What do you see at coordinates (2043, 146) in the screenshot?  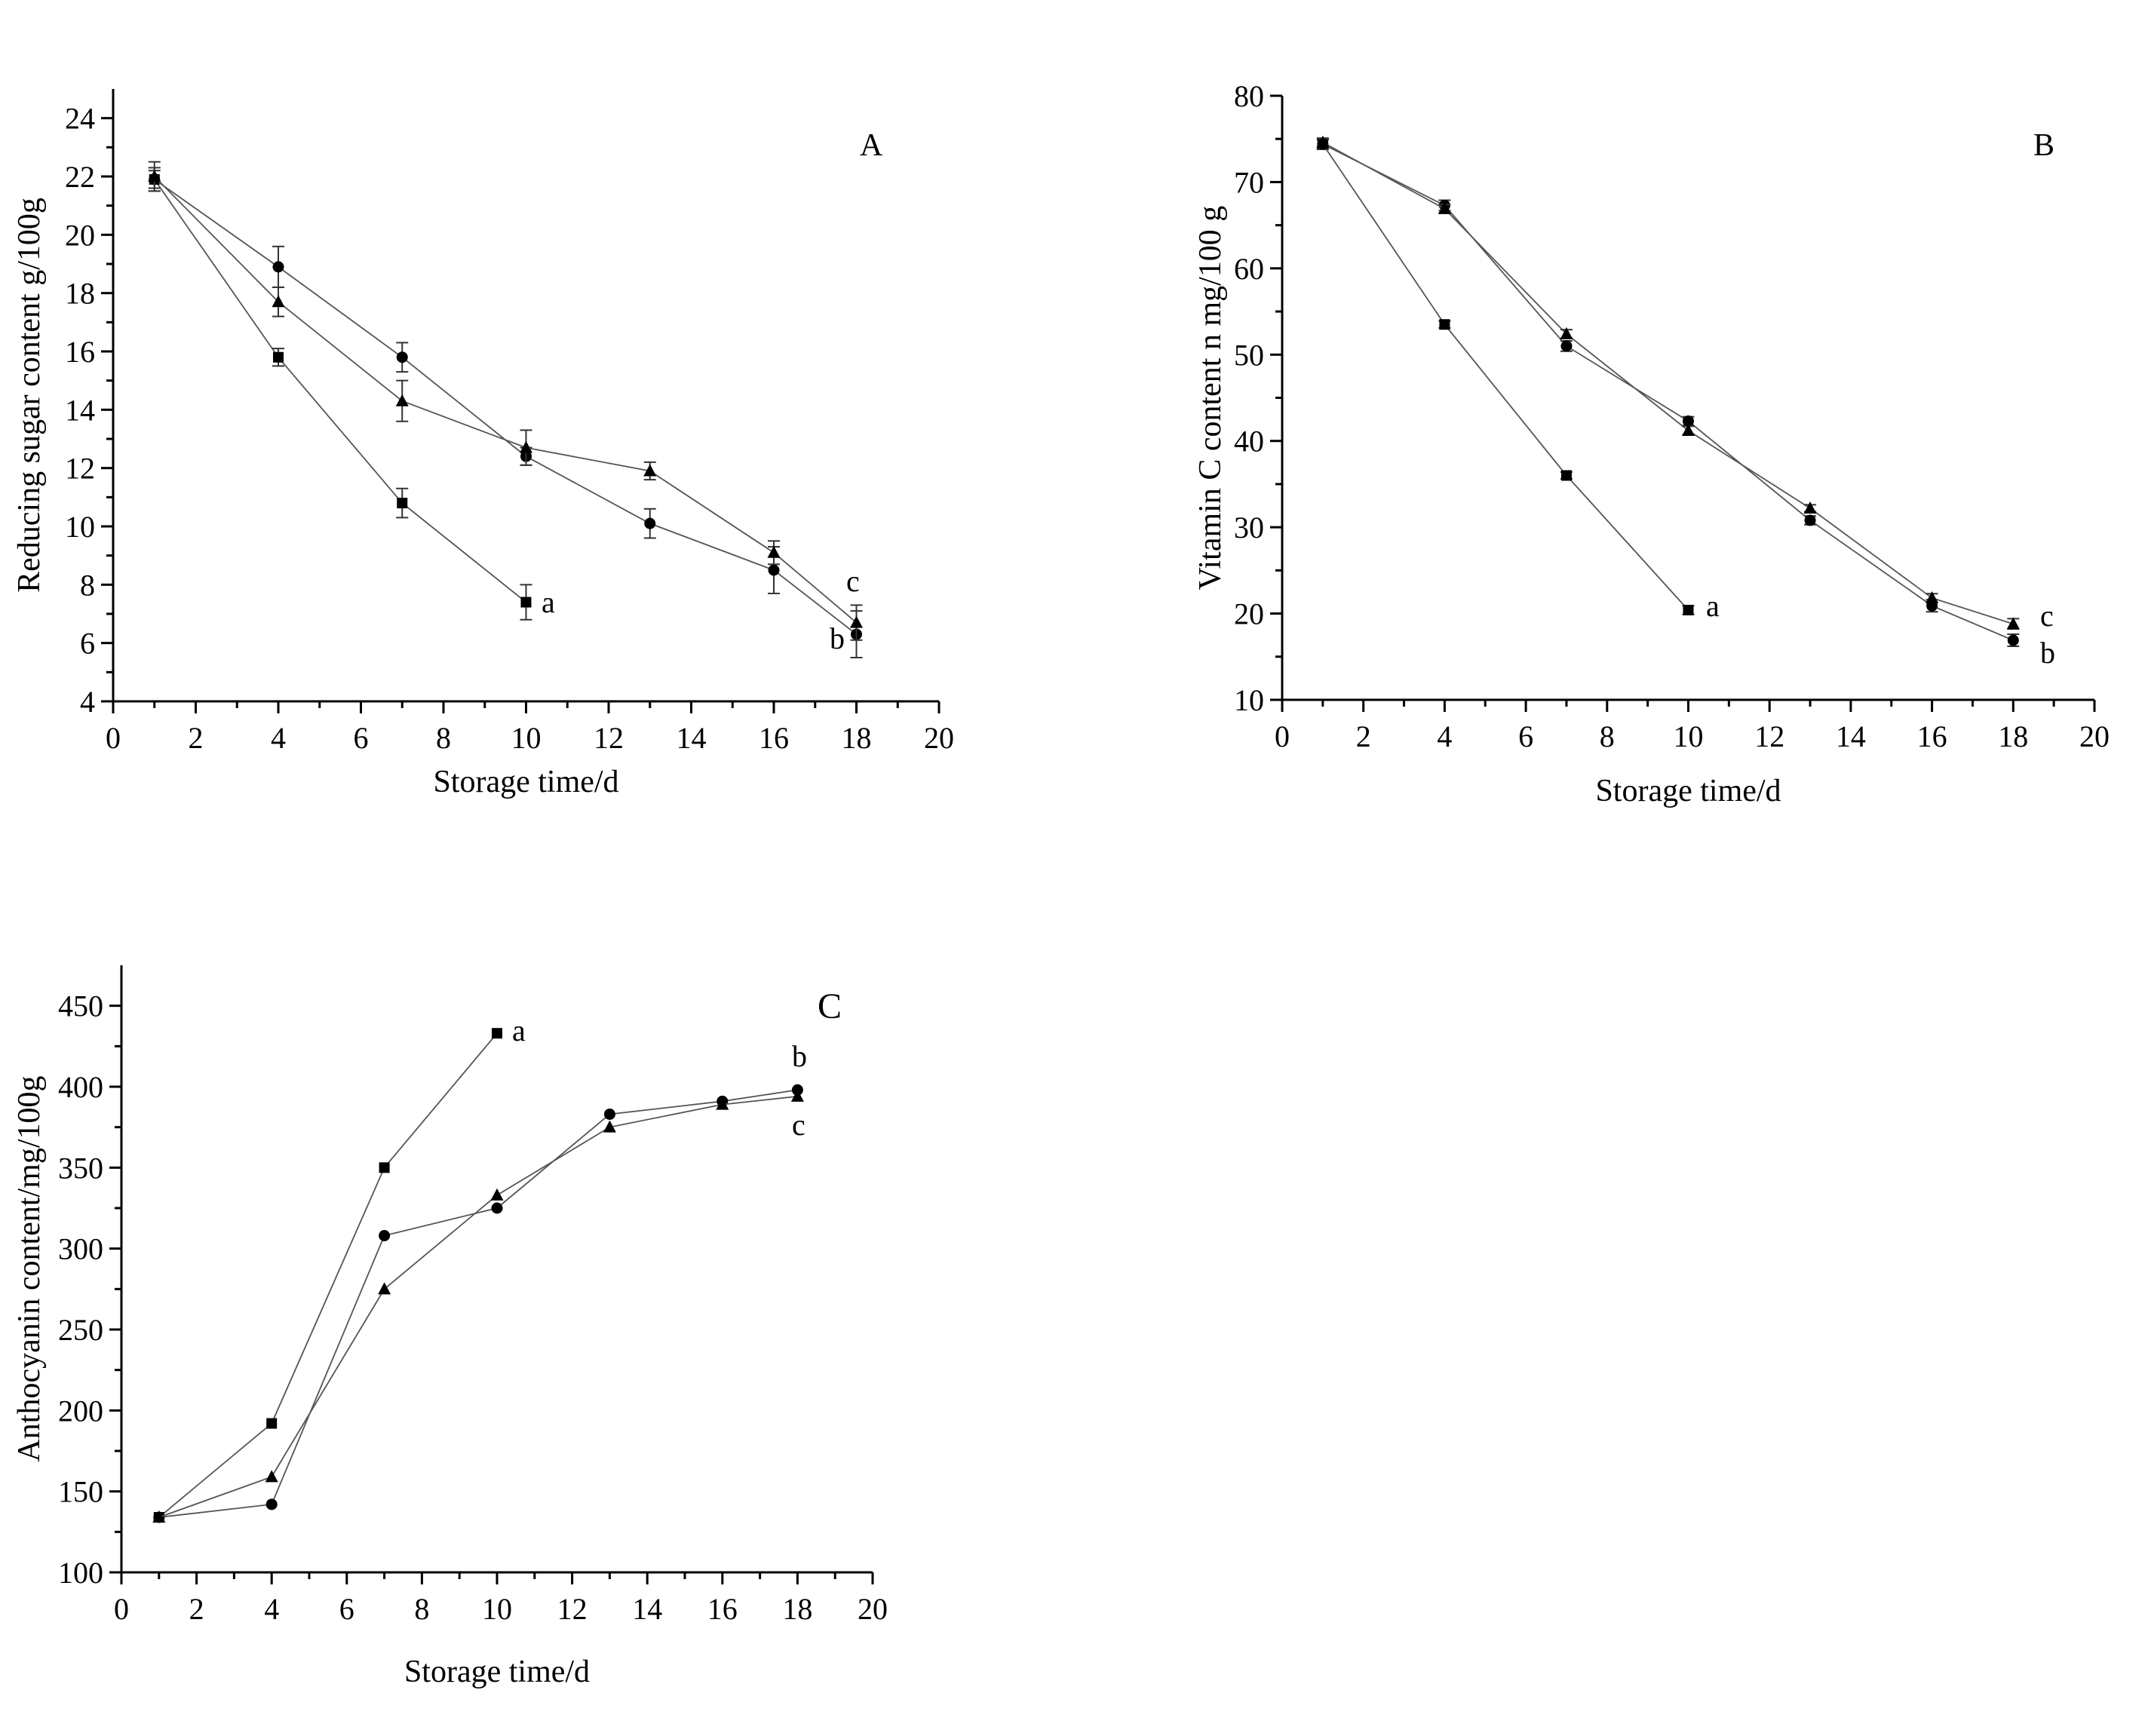 I see `panel-label: B` at bounding box center [2043, 146].